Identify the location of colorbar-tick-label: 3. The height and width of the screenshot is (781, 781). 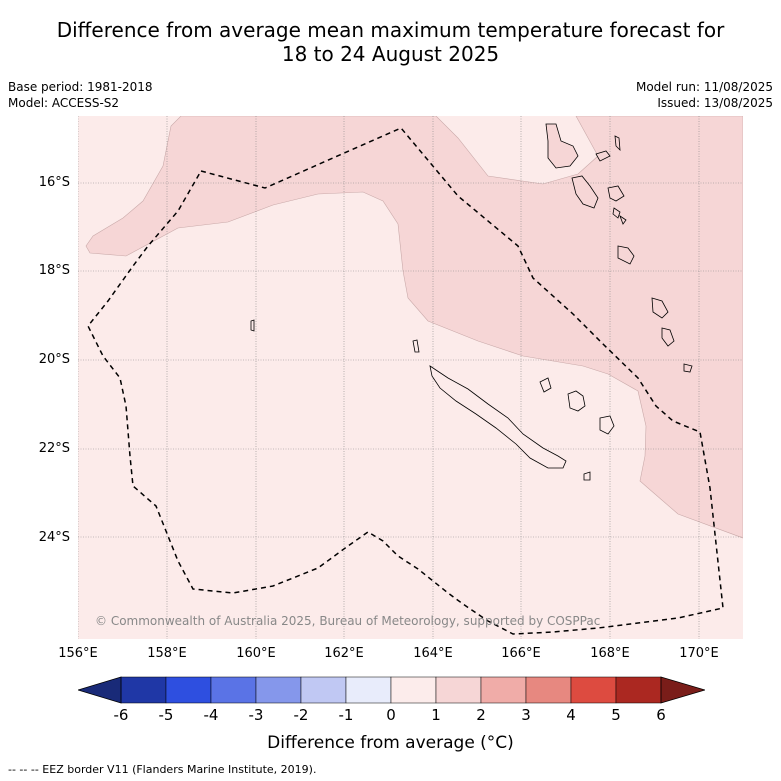
(526, 715).